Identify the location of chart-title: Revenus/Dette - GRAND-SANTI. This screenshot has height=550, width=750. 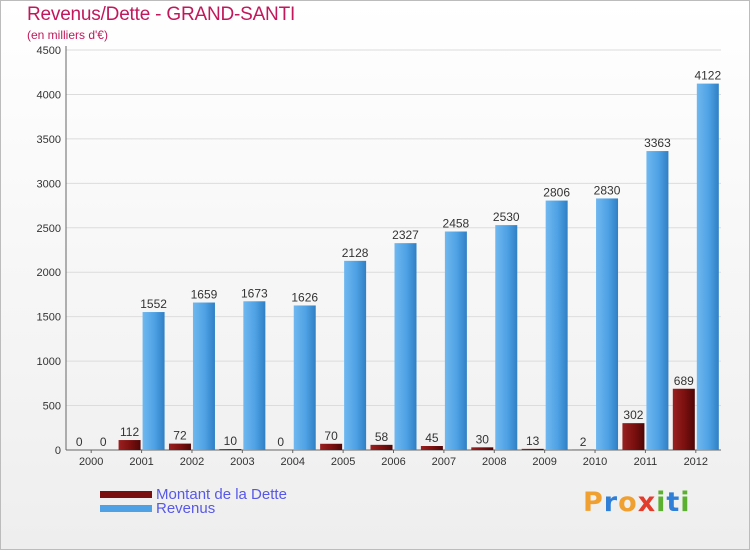
(161, 14).